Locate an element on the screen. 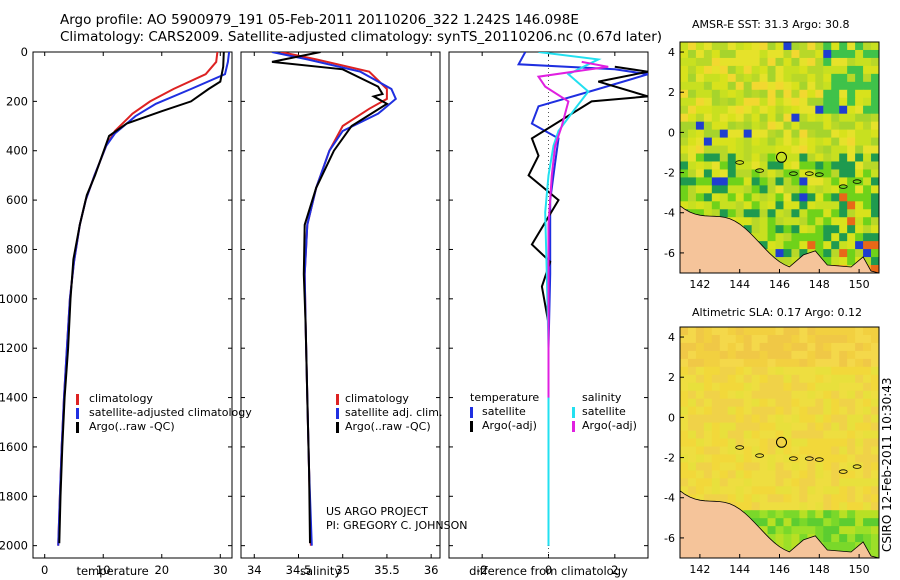 The width and height of the screenshot is (900, 580). legend-title: salinity is located at coordinates (602, 397).